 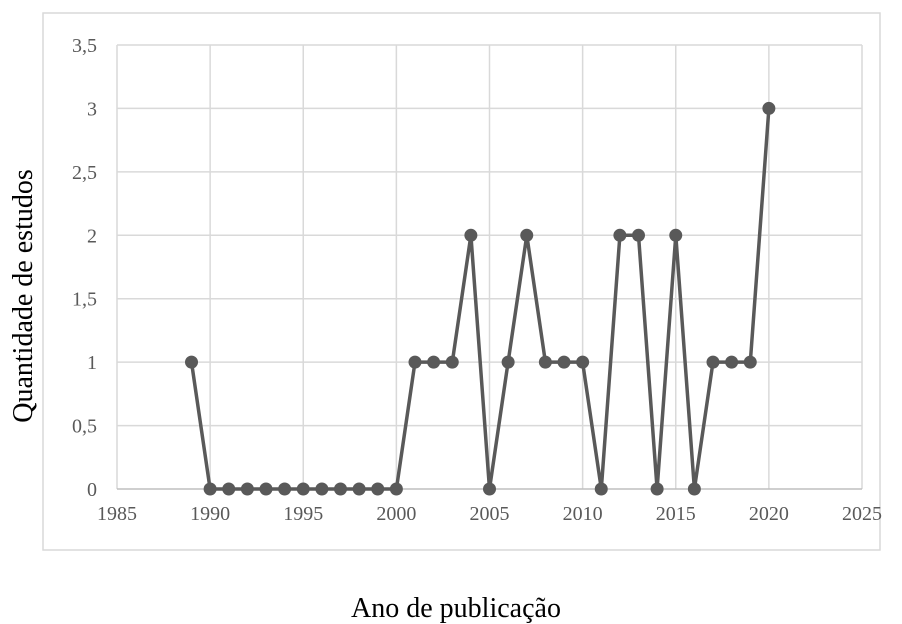 I want to click on y-tick-label: 2, so click(x=92, y=236).